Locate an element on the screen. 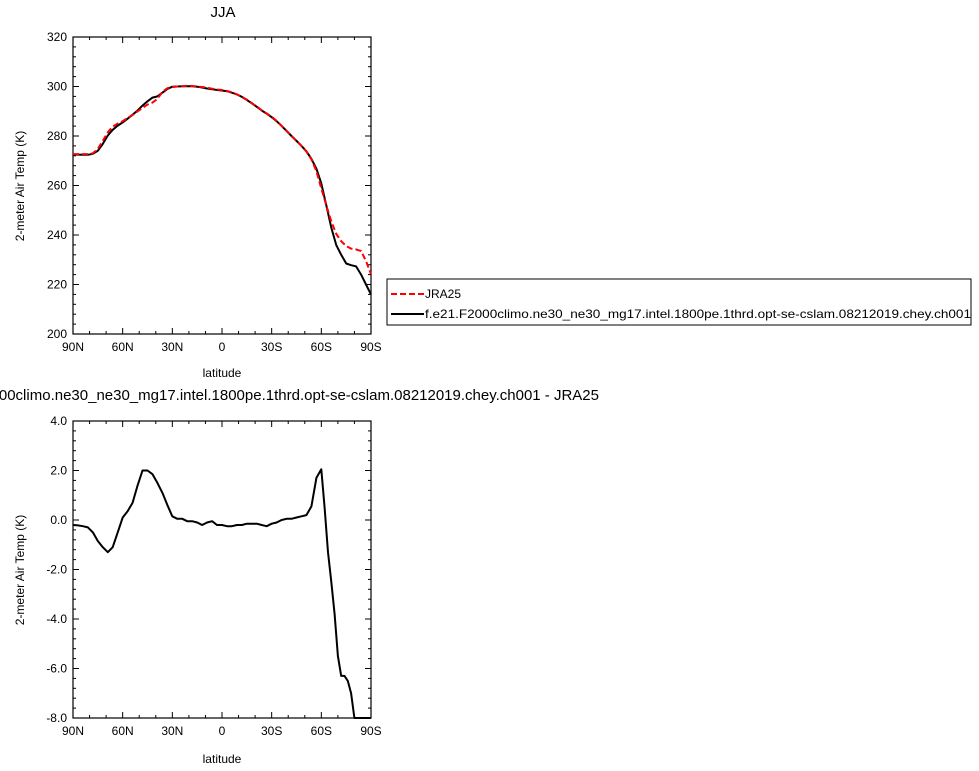  y-tick-label: 240 is located at coordinates (57, 235).